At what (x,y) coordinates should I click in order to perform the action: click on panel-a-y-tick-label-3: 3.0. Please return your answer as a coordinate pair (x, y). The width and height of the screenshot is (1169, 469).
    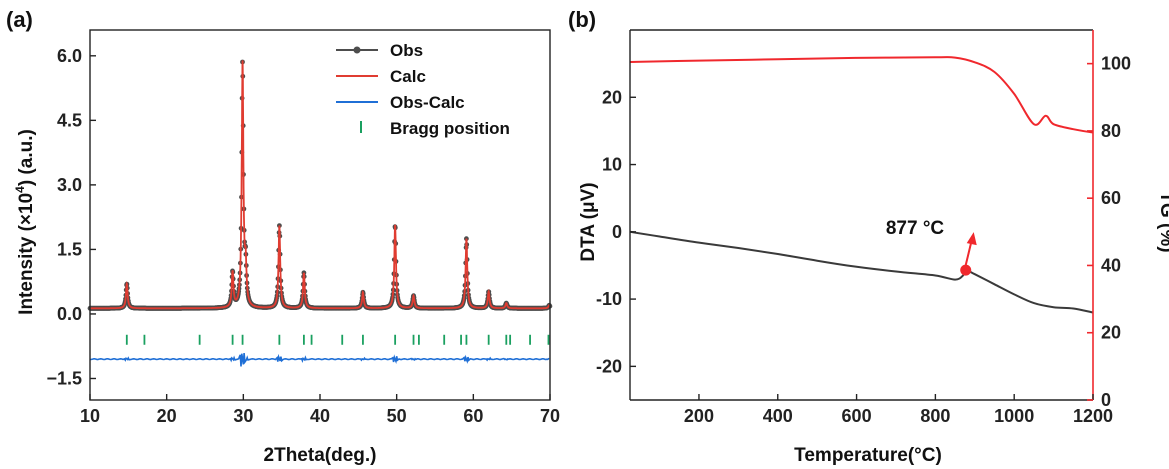
    Looking at the image, I should click on (69, 185).